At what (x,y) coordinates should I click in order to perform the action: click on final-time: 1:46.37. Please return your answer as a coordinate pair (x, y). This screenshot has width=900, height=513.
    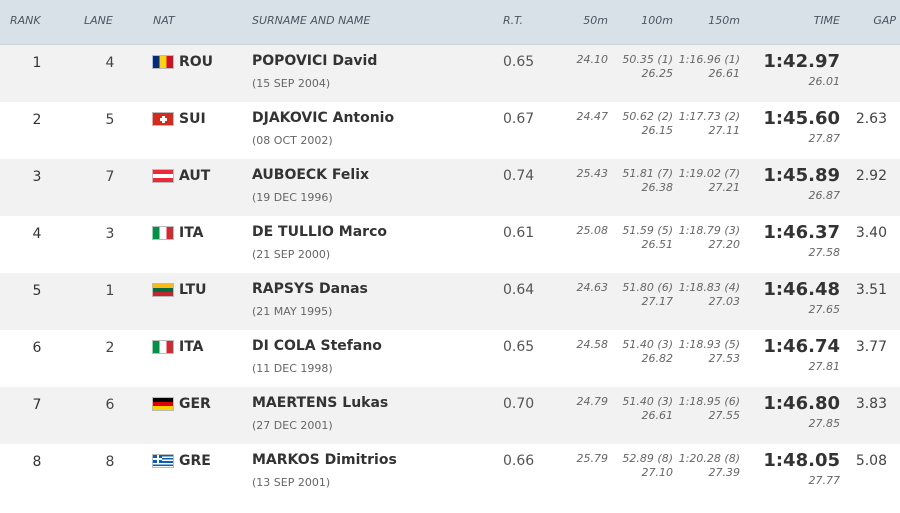
    Looking at the image, I should click on (801, 232).